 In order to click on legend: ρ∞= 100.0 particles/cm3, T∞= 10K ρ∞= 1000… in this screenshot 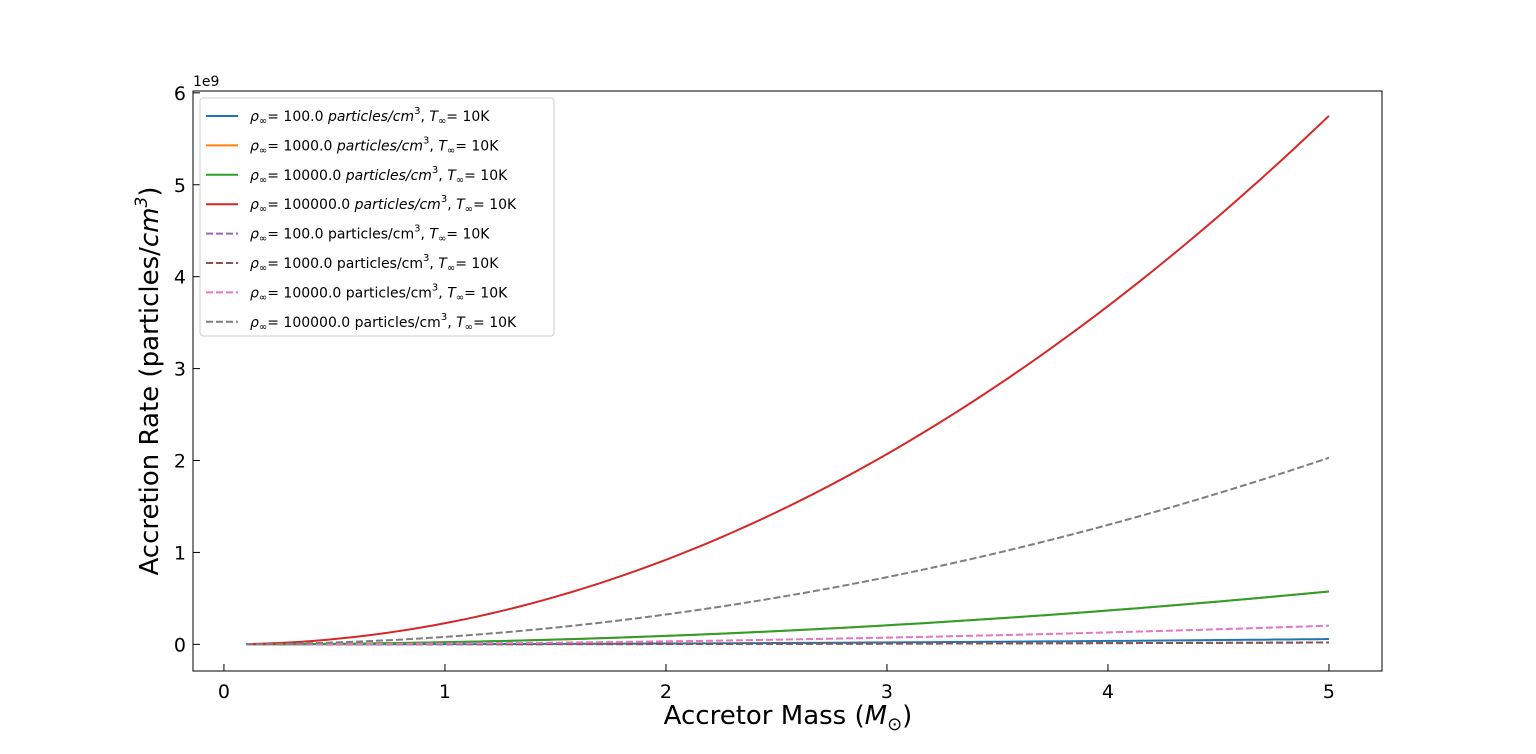, I will do `click(377, 217)`.